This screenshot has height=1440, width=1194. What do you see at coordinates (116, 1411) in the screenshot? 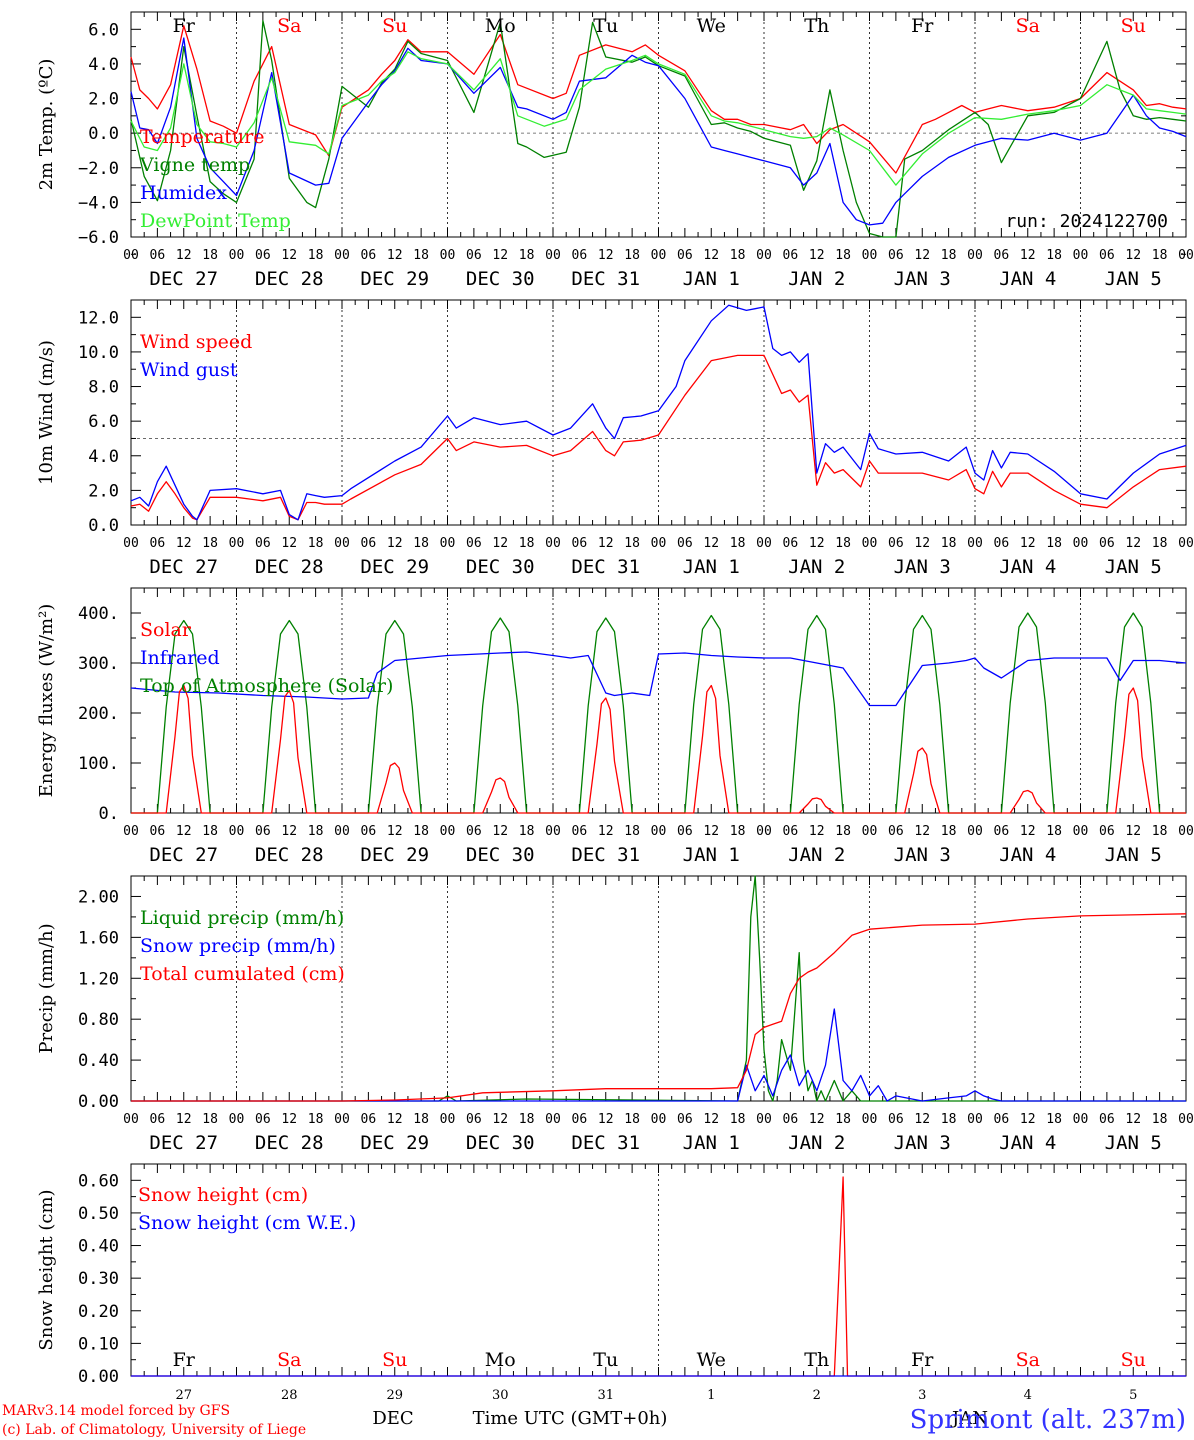
I see `model-credit: MARv3.14 model forced by GFS` at bounding box center [116, 1411].